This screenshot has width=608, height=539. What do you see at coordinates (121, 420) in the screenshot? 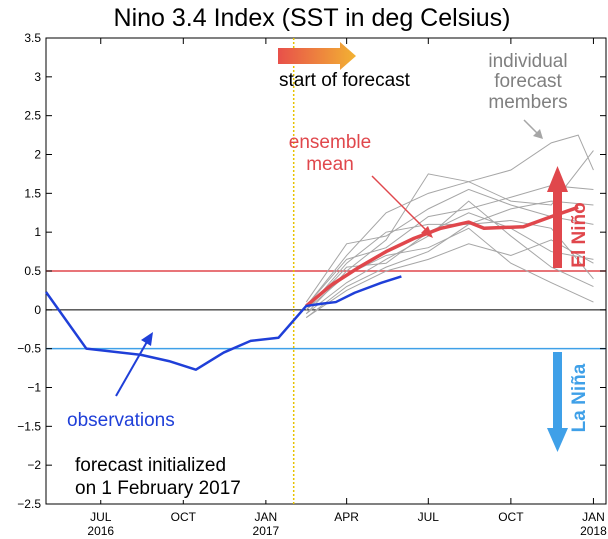
I see `observations-label: observations` at bounding box center [121, 420].